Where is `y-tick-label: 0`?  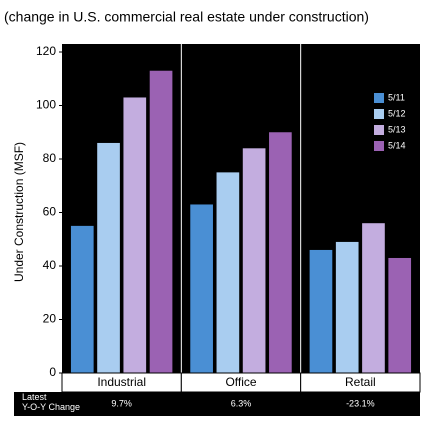
y-tick-label: 0 is located at coordinates (52, 372).